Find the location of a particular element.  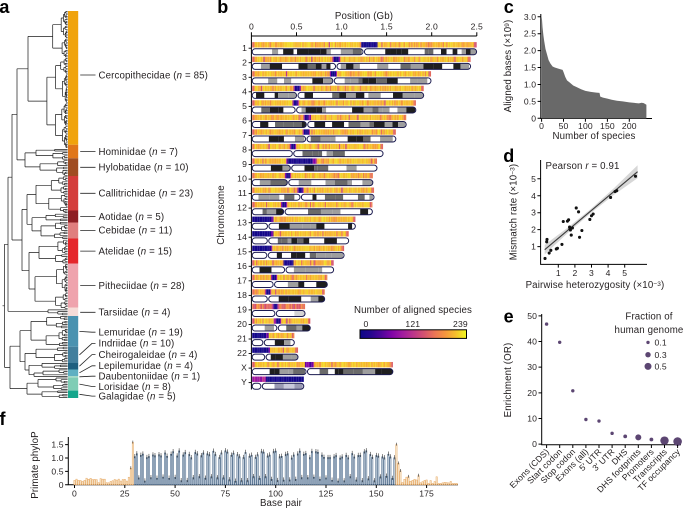

svg-text: 7 is located at coordinates (244, 135).